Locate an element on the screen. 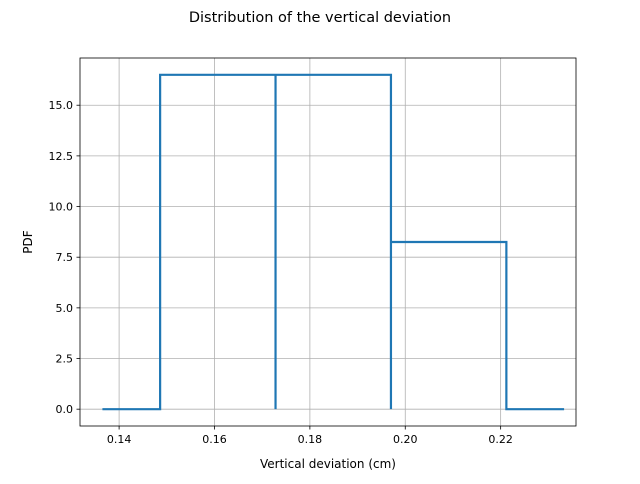 This screenshot has width=640, height=484. y-tick-label: 2.5 is located at coordinates (65, 359).